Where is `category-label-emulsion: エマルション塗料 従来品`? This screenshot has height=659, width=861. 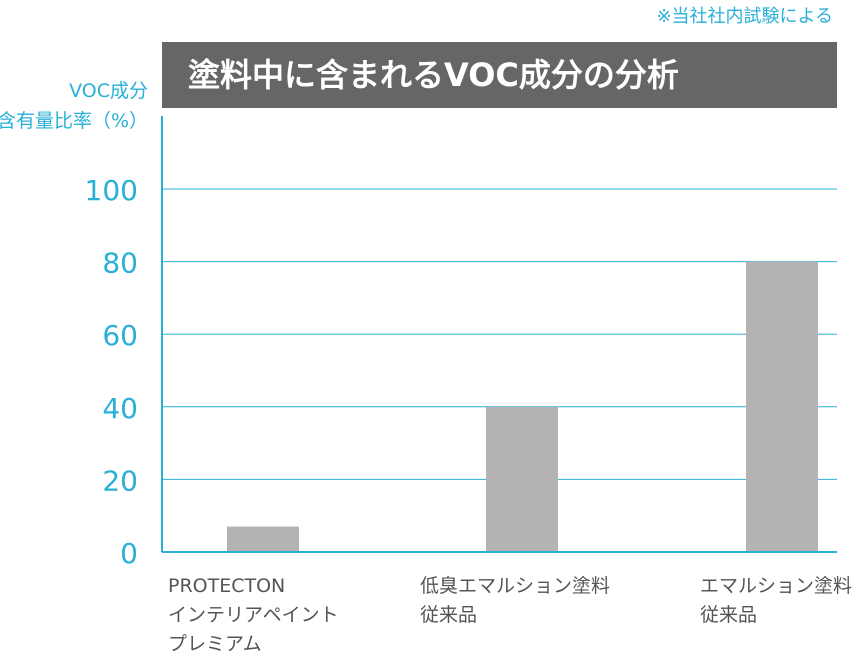
category-label-emulsion: エマルション塗料 従来品 is located at coordinates (776, 601).